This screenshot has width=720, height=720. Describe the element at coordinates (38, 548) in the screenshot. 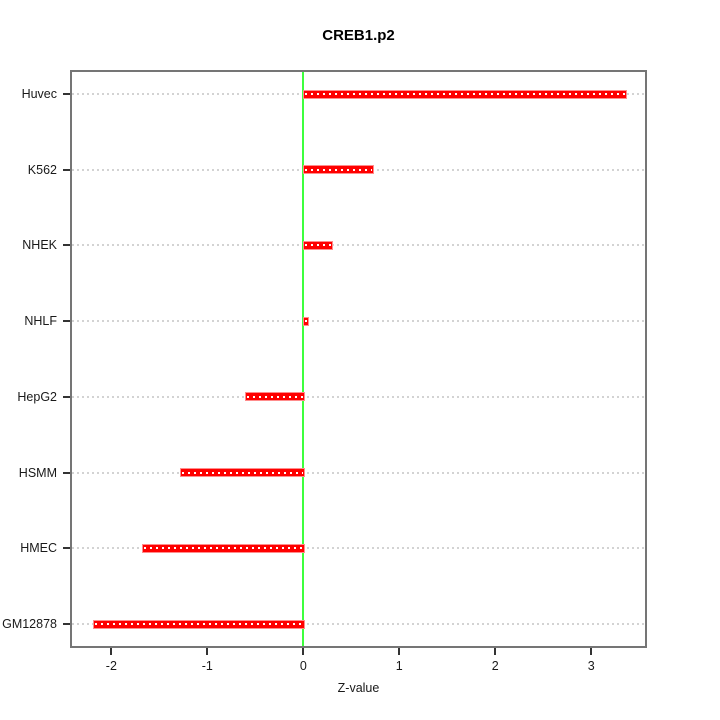

I see `category-label: HMEC` at that location.